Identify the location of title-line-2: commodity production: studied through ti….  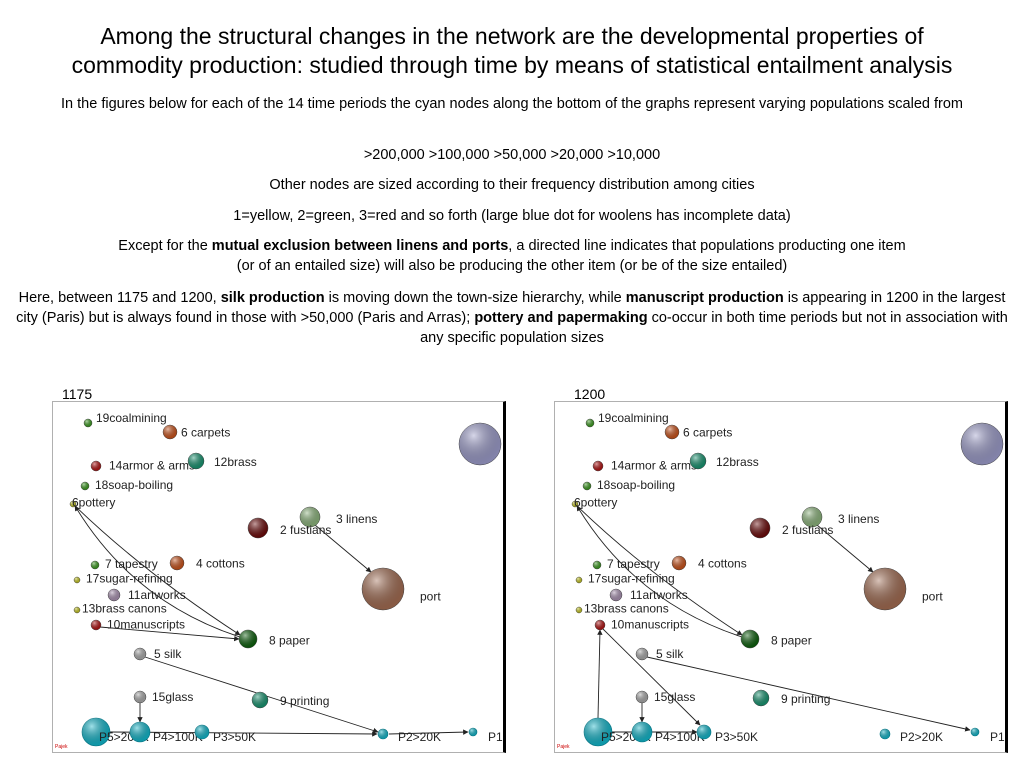
(512, 65).